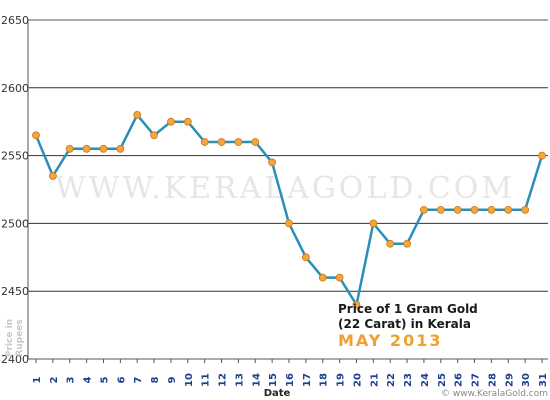 The width and height of the screenshot is (550, 400). I want to click on x-tick-31: 31, so click(543, 380).